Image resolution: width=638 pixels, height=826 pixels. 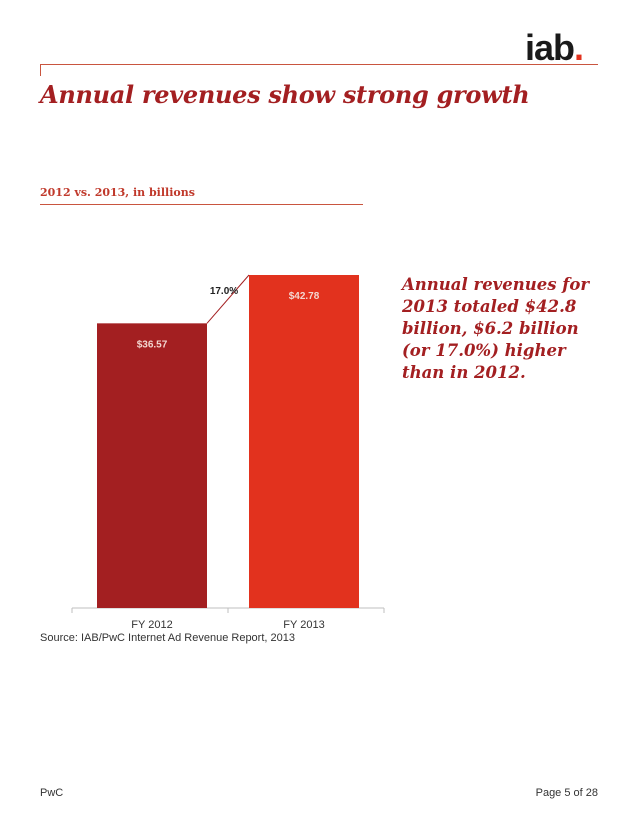 I want to click on header-rule-vertical, so click(x=40, y=70).